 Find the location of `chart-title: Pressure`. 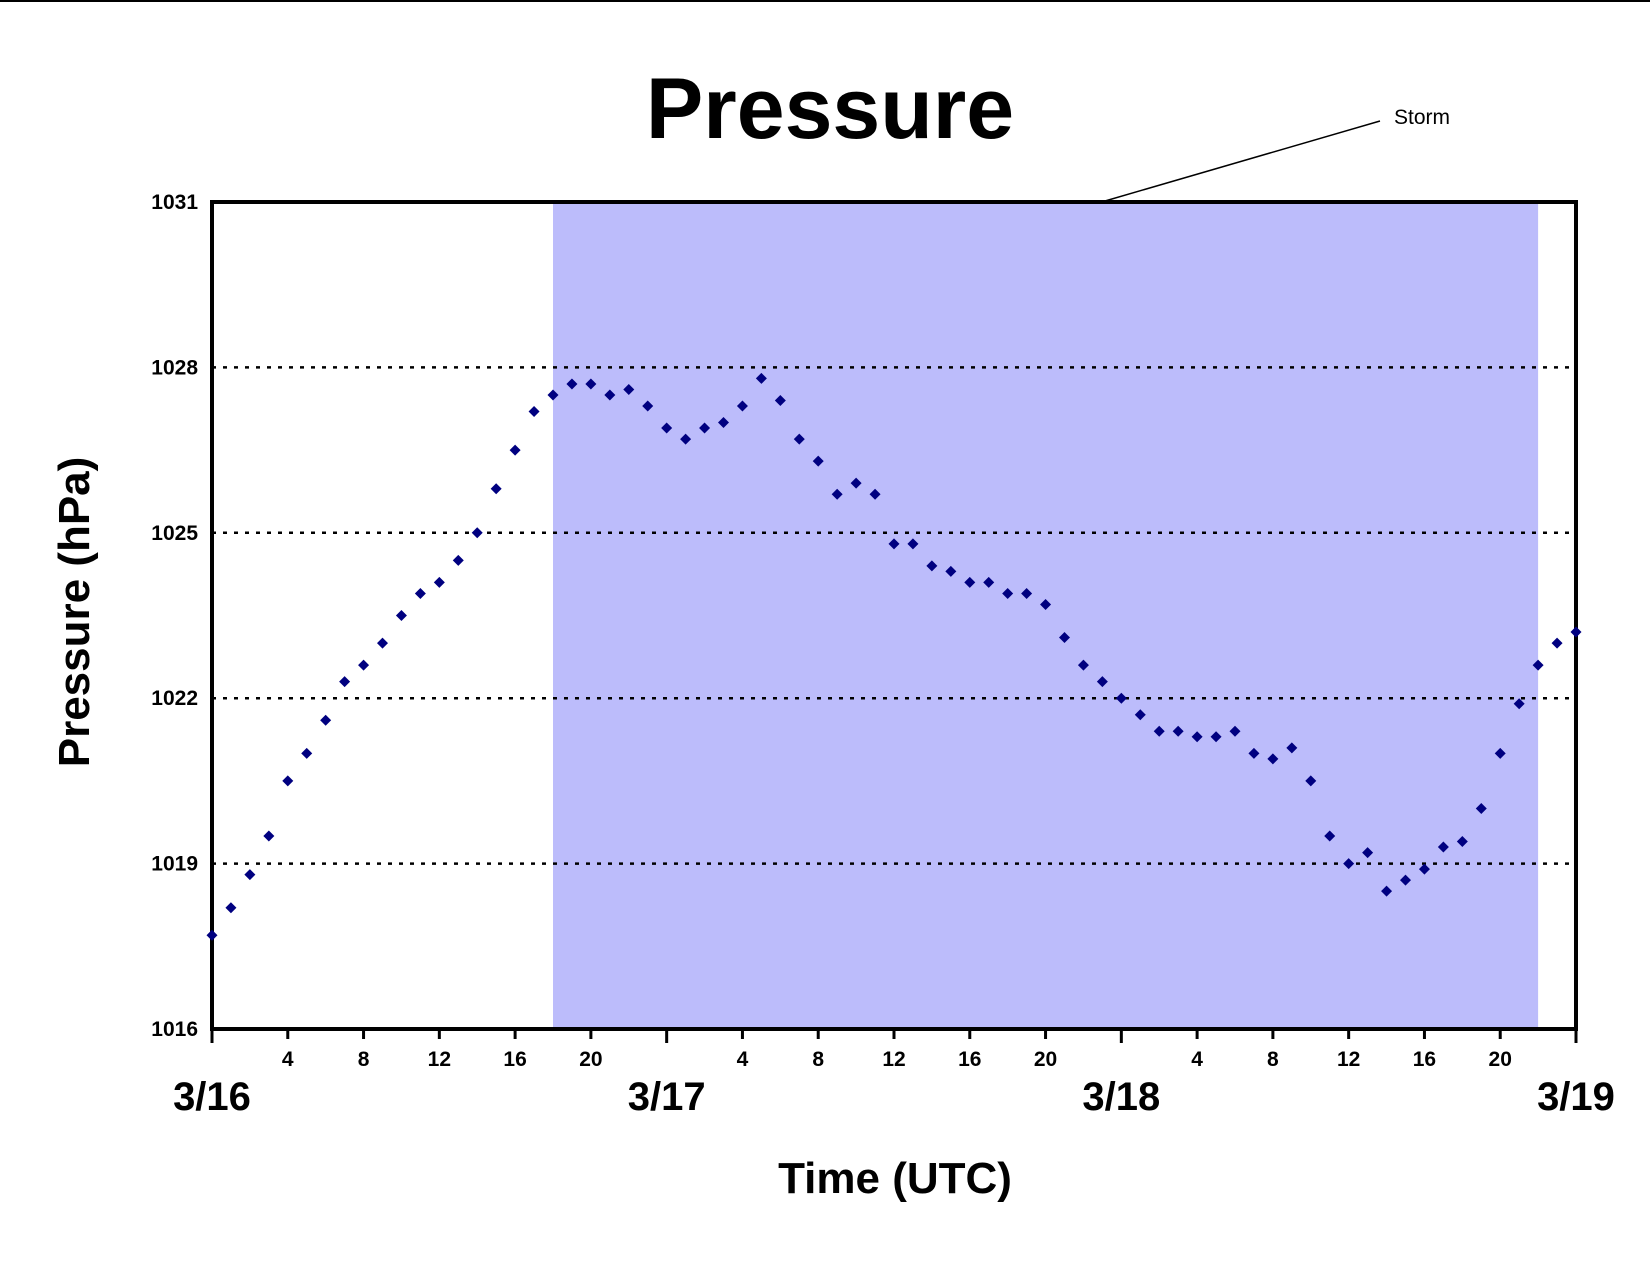

chart-title: Pressure is located at coordinates (830, 109).